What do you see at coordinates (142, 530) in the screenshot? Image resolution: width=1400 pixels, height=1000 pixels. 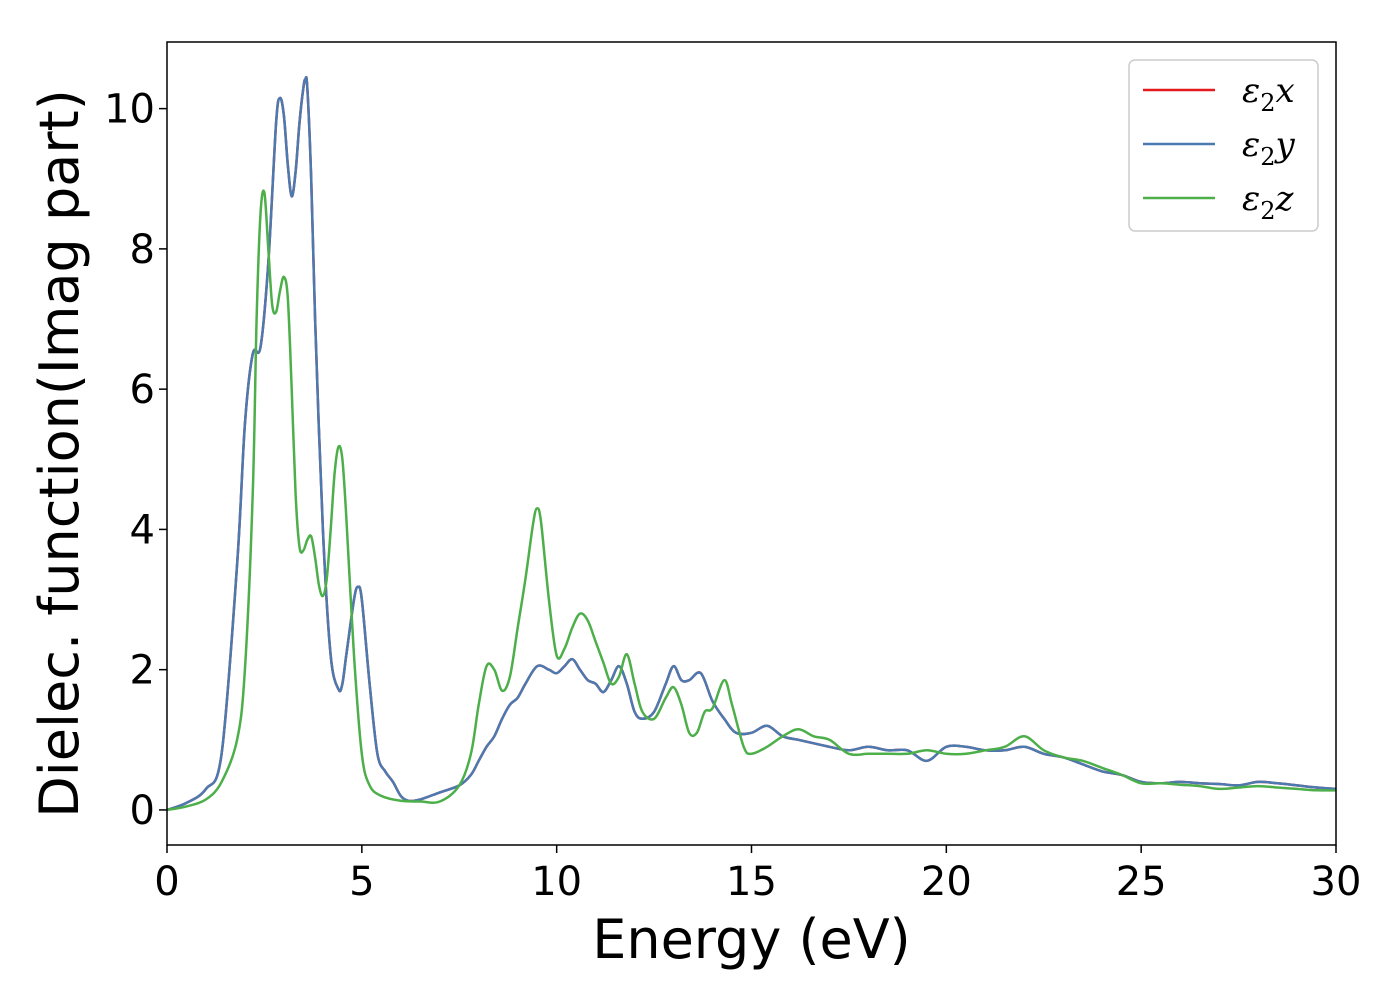 I see `y-tick-label: 4` at bounding box center [142, 530].